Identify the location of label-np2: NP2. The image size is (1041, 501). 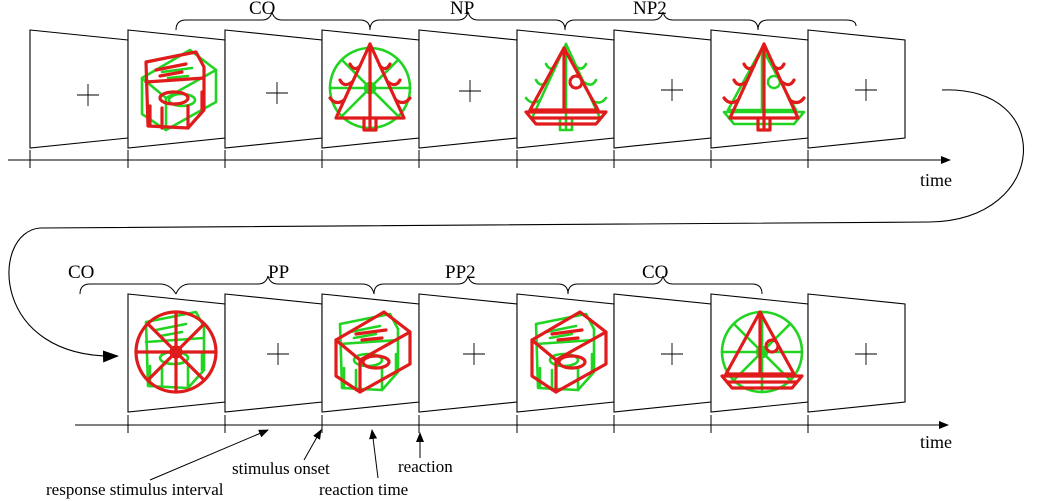
(650, 9).